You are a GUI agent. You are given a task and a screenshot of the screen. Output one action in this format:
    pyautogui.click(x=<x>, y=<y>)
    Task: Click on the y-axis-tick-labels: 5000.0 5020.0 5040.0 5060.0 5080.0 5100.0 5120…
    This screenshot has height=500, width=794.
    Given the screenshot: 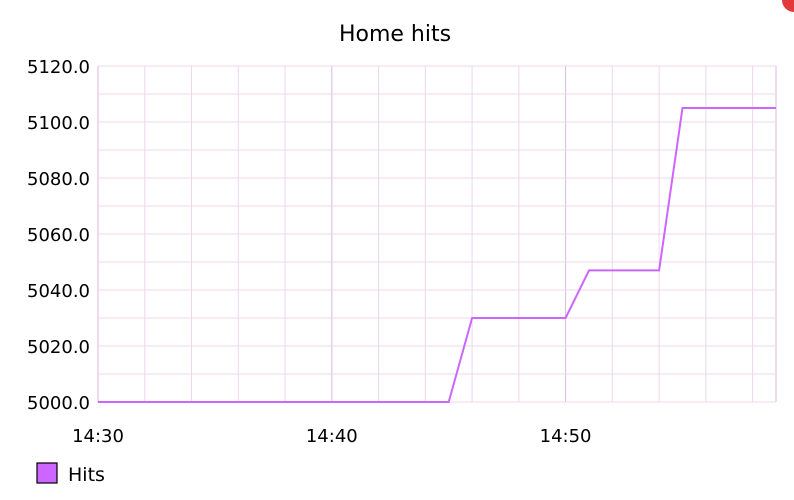 What is the action you would take?
    pyautogui.click(x=58, y=235)
    